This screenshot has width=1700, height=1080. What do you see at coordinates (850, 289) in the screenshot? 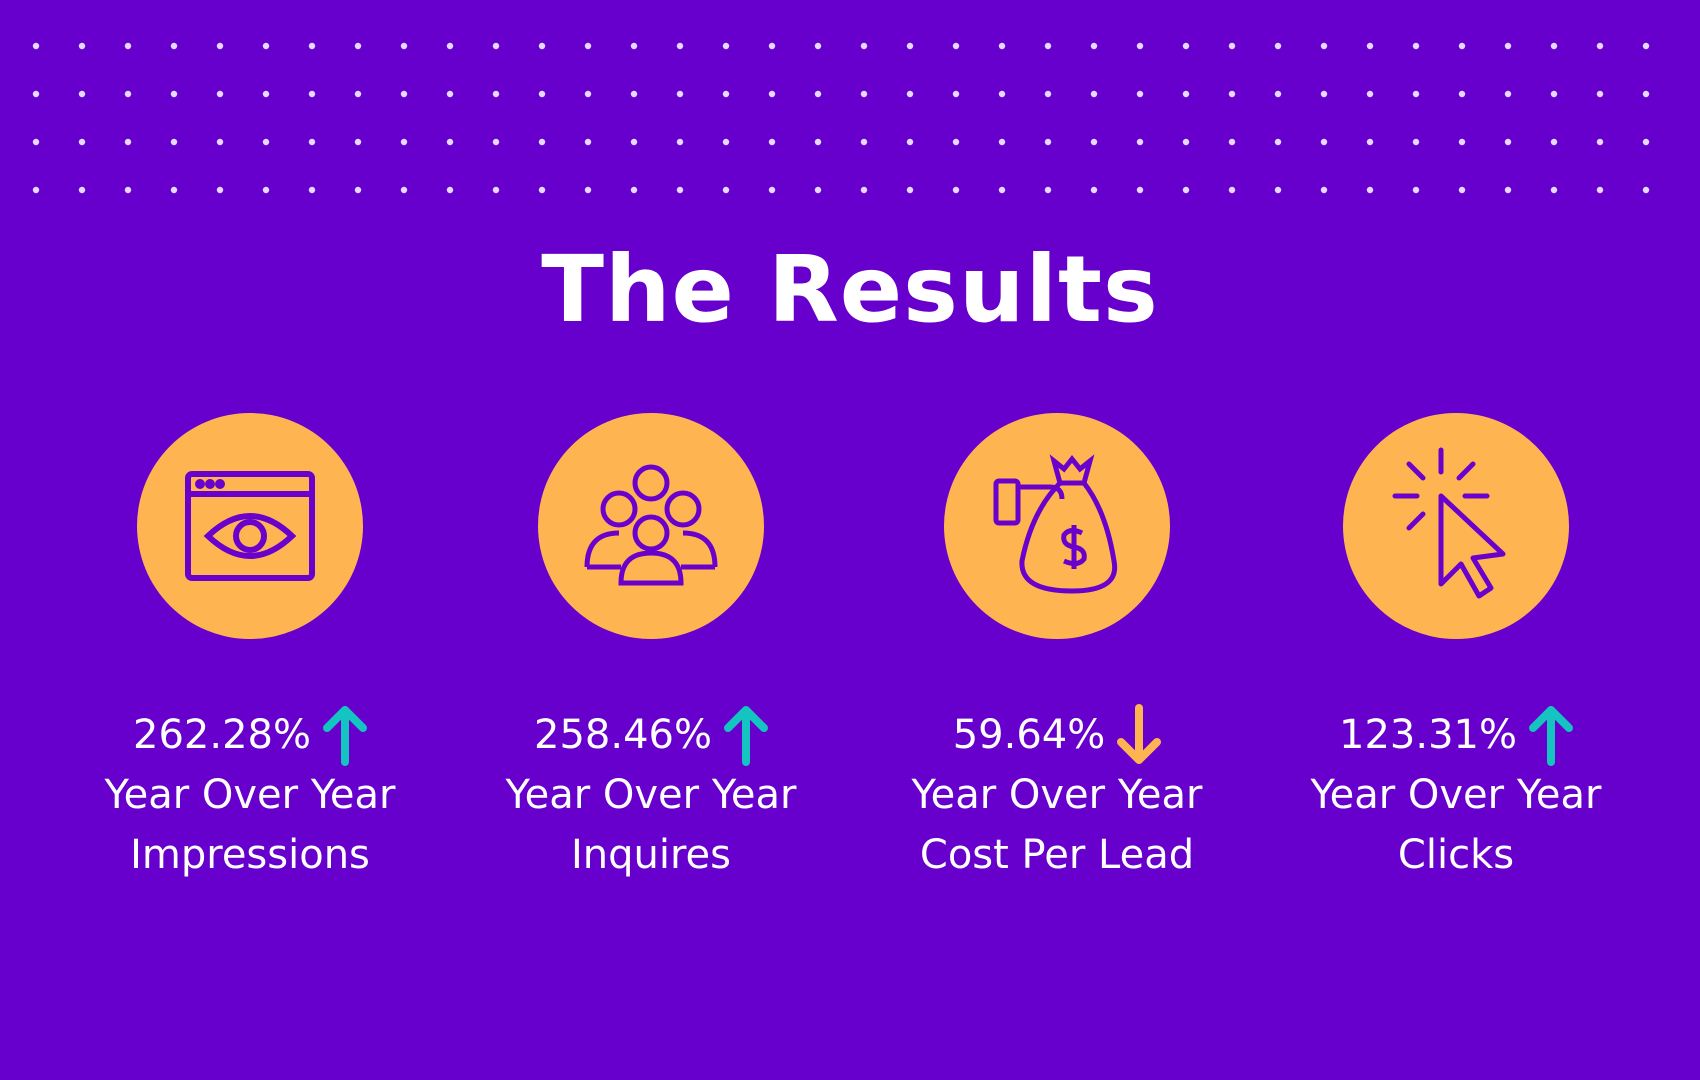
I see `title: The Results` at bounding box center [850, 289].